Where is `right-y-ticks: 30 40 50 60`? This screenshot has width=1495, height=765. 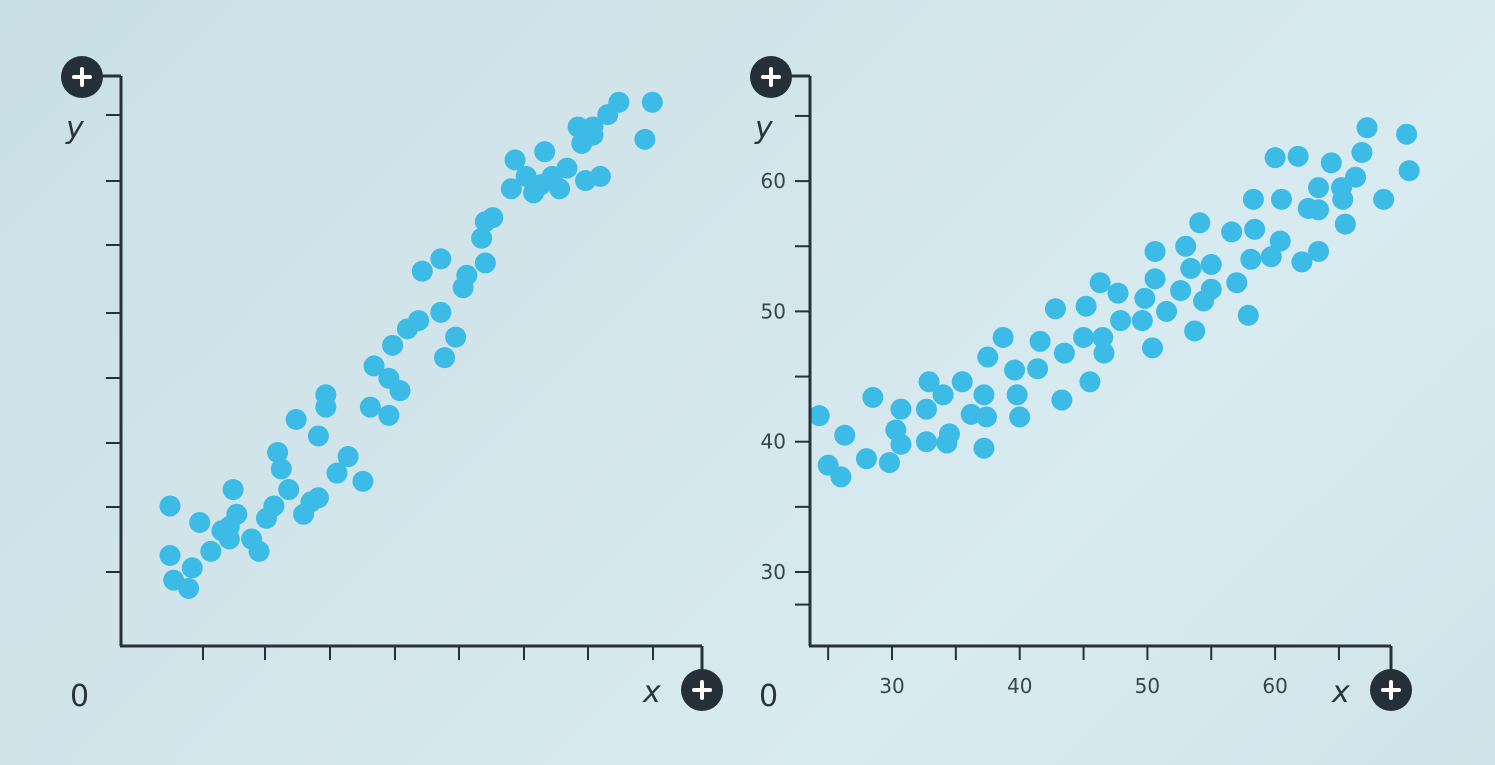
right-y-ticks: 30 40 50 60 is located at coordinates (785, 360).